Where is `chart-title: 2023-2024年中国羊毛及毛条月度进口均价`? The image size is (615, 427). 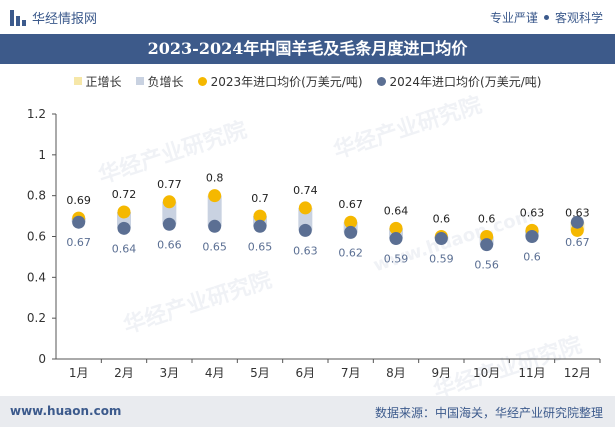
chart-title: 2023-2024年中国羊毛及毛条月度进口均价 is located at coordinates (307, 48).